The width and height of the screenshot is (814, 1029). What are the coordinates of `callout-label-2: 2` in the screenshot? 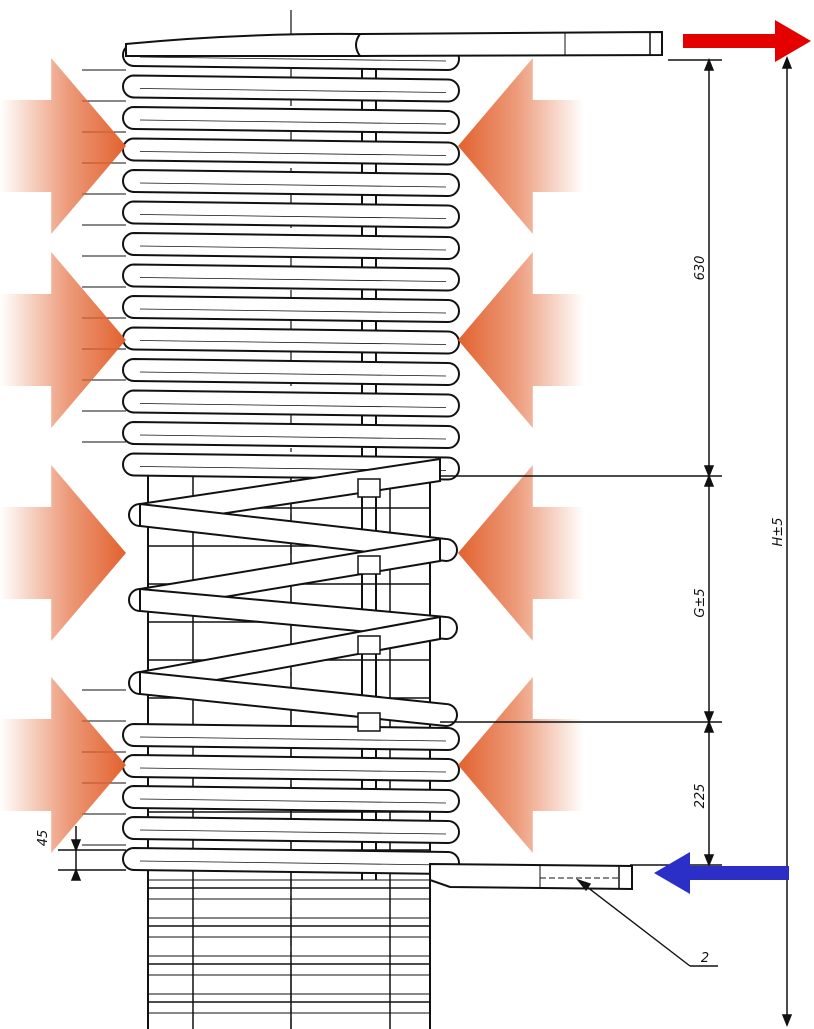 It's located at (705, 958).